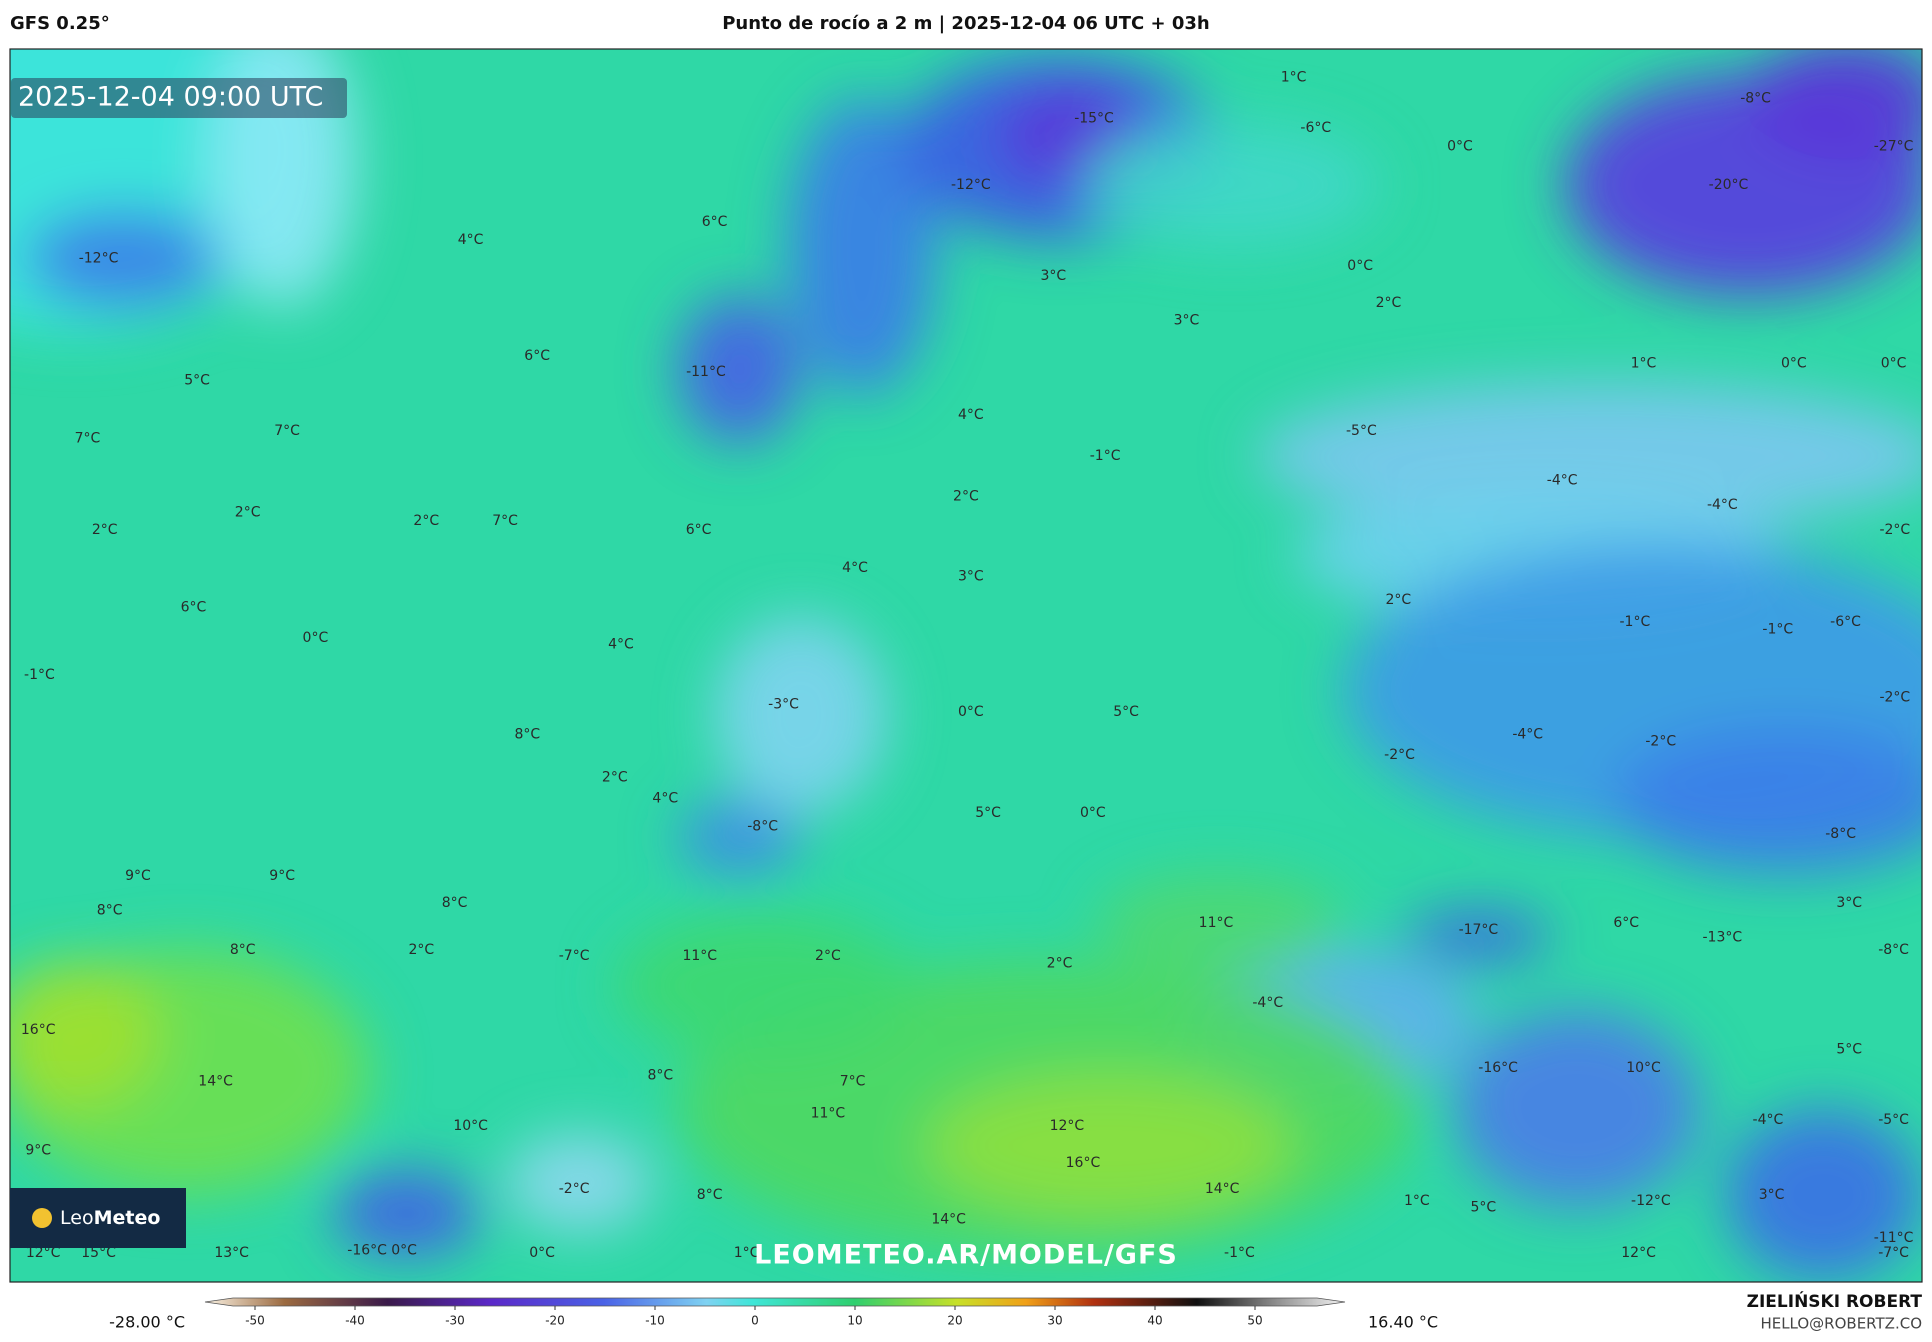  Describe the element at coordinates (42, 1218) in the screenshot. I see `logo-sun` at that location.